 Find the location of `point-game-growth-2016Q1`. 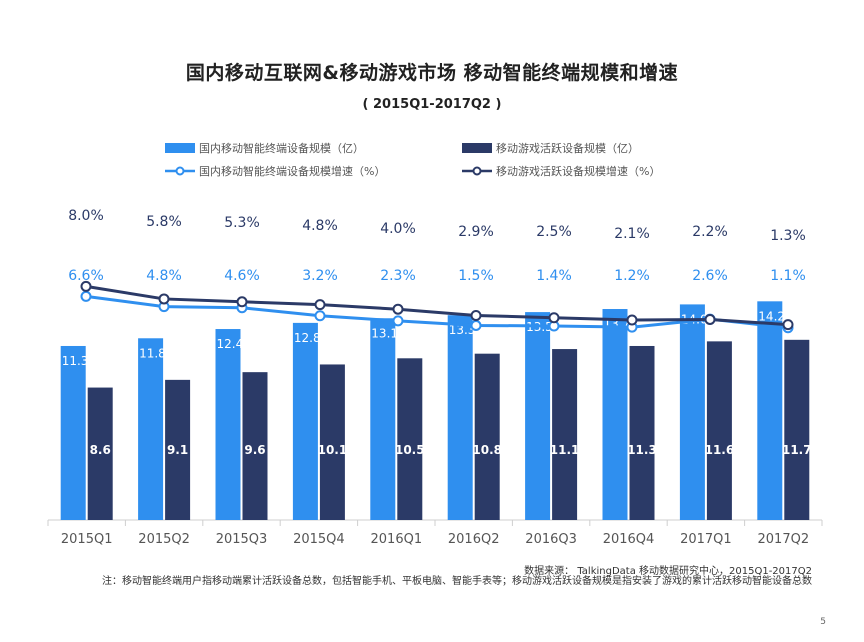

point-game-growth-2016Q1 is located at coordinates (398, 309).